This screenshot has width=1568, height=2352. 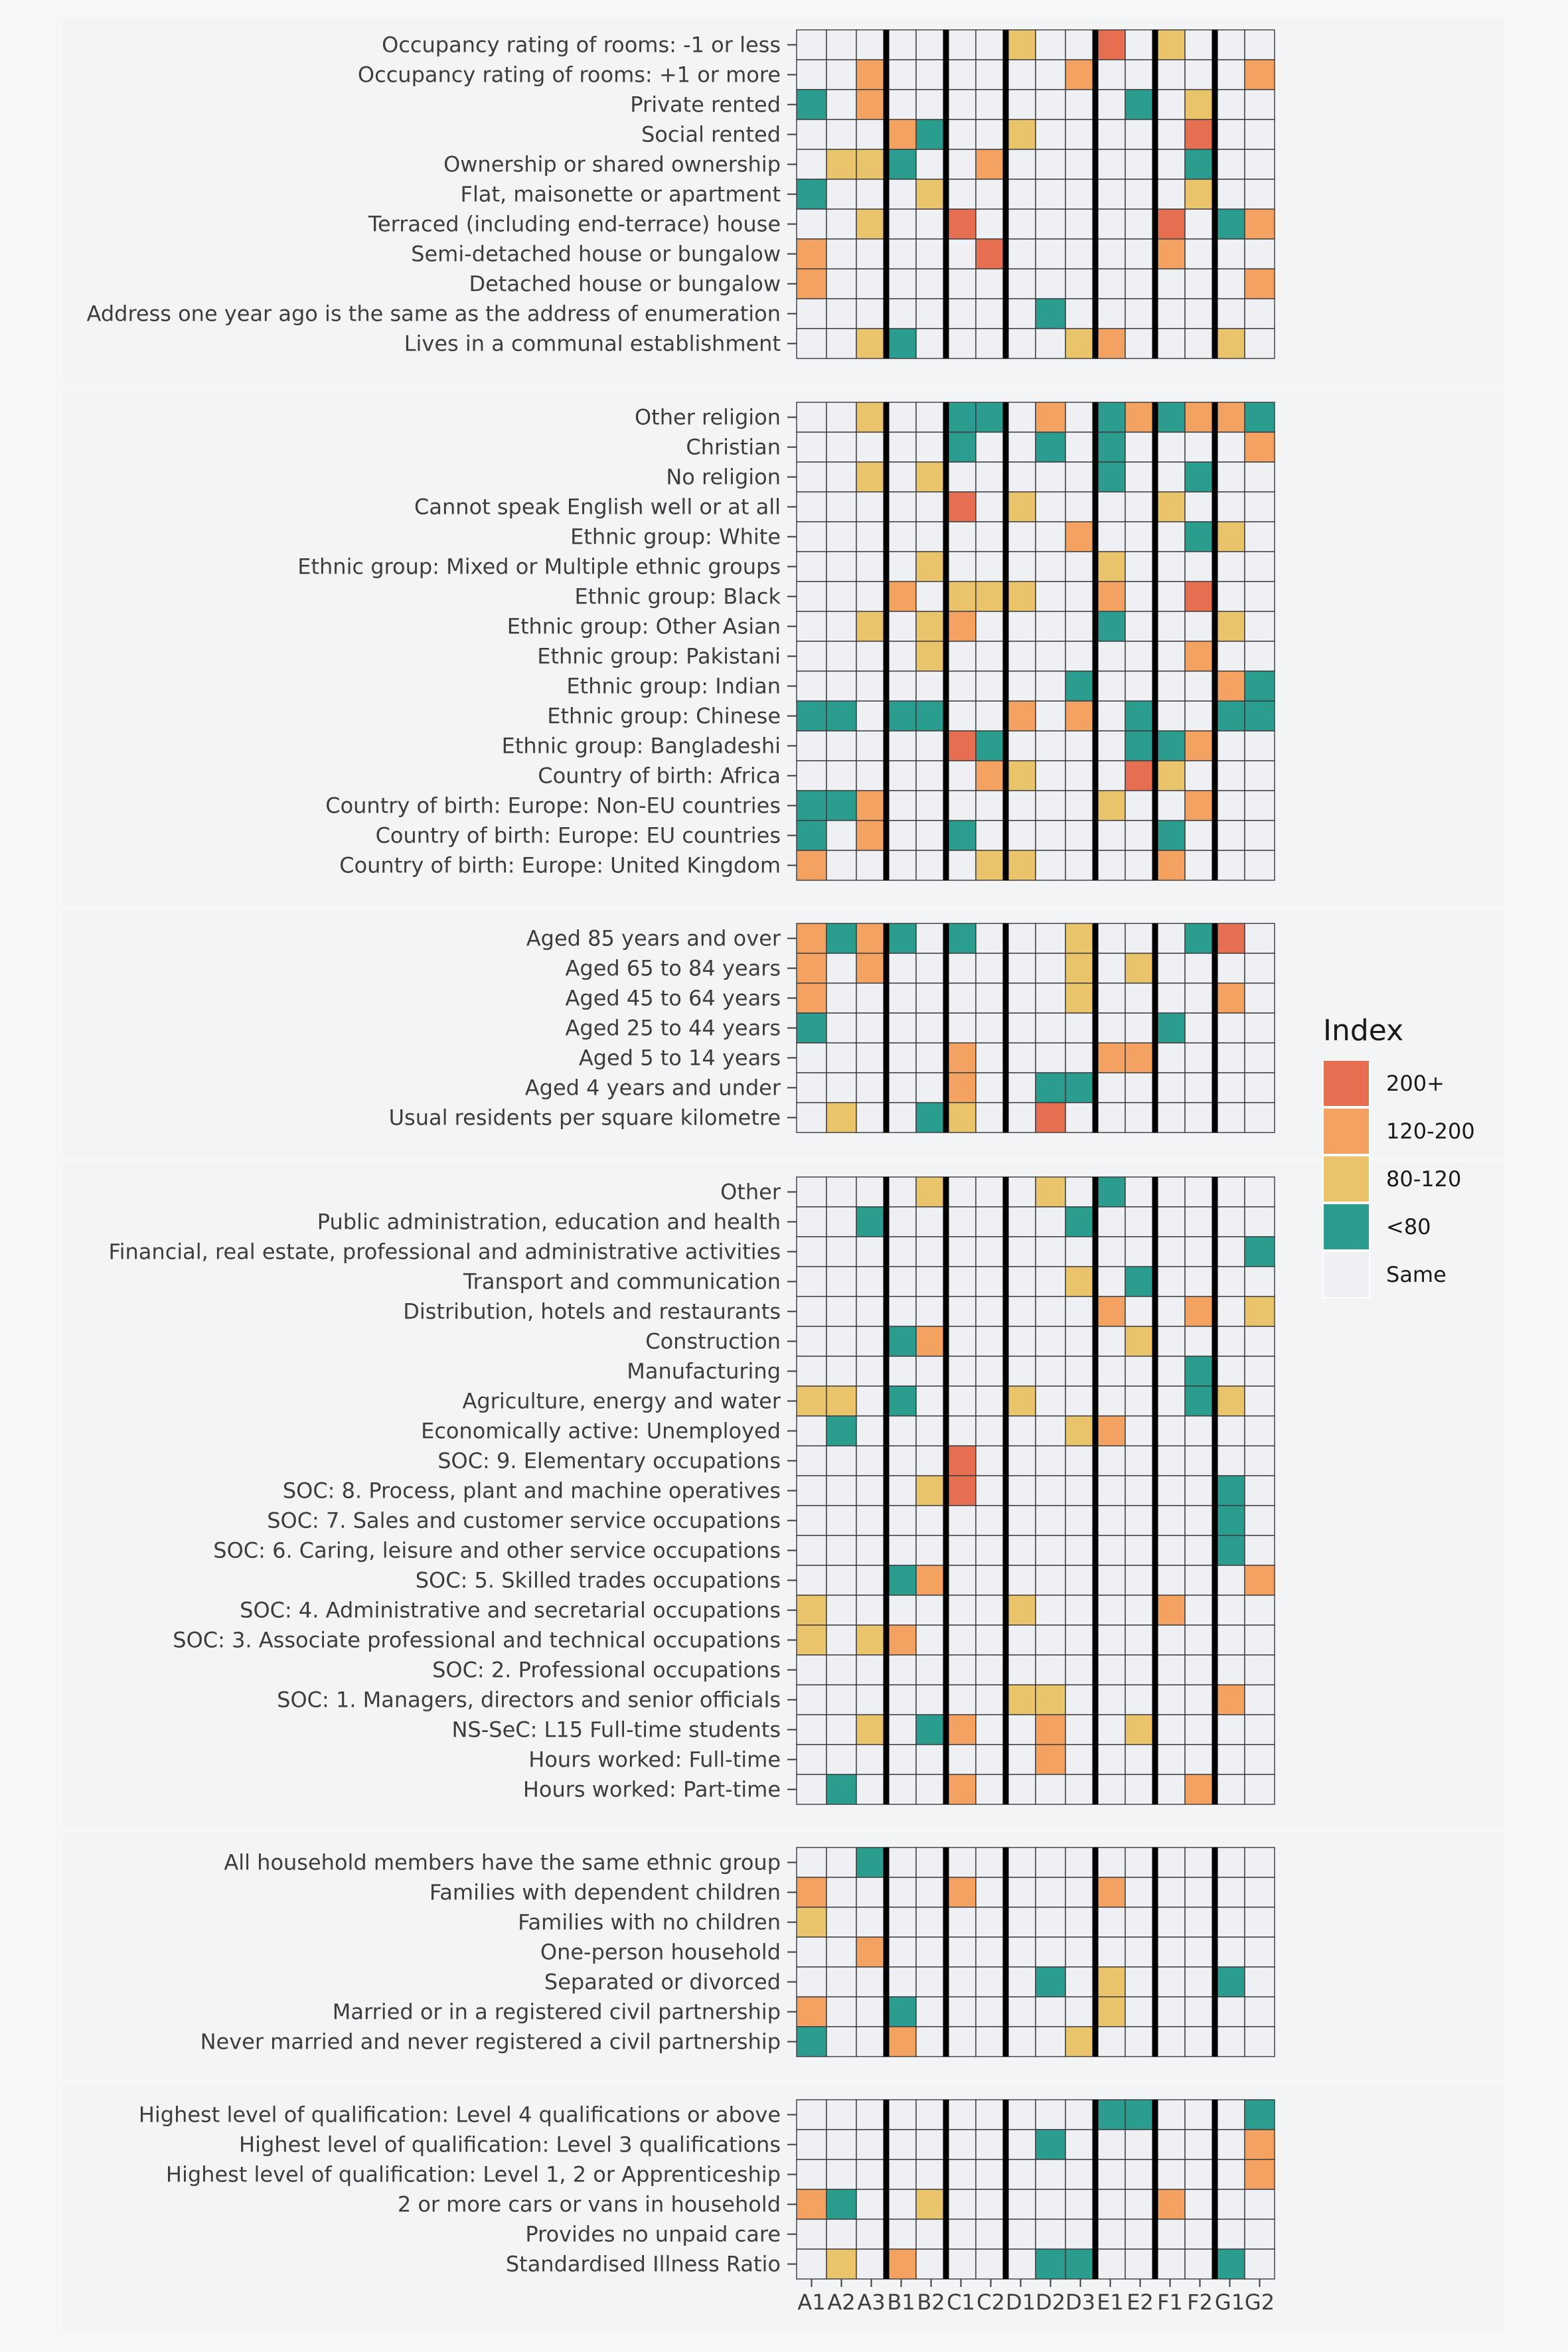 What do you see at coordinates (1408, 1227) in the screenshot?
I see `legend-label: <80` at bounding box center [1408, 1227].